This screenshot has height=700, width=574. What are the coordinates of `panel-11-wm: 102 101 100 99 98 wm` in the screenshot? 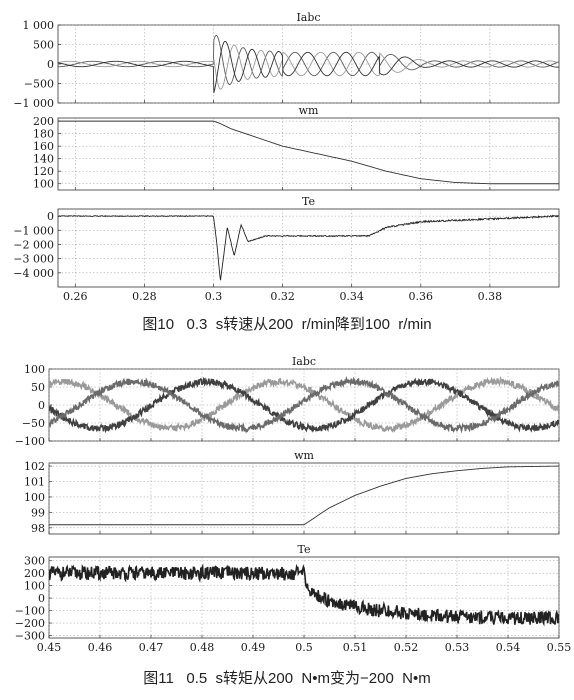 It's located at (292, 492).